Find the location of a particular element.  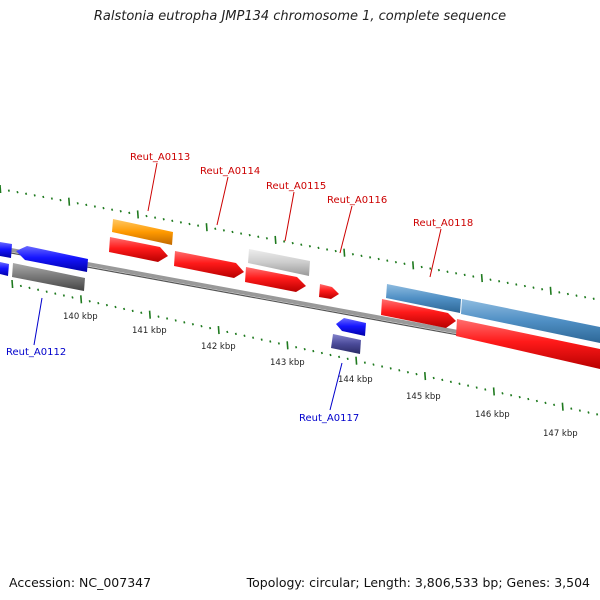

label-reut-a0117: Reut_A0117 is located at coordinates (329, 418).